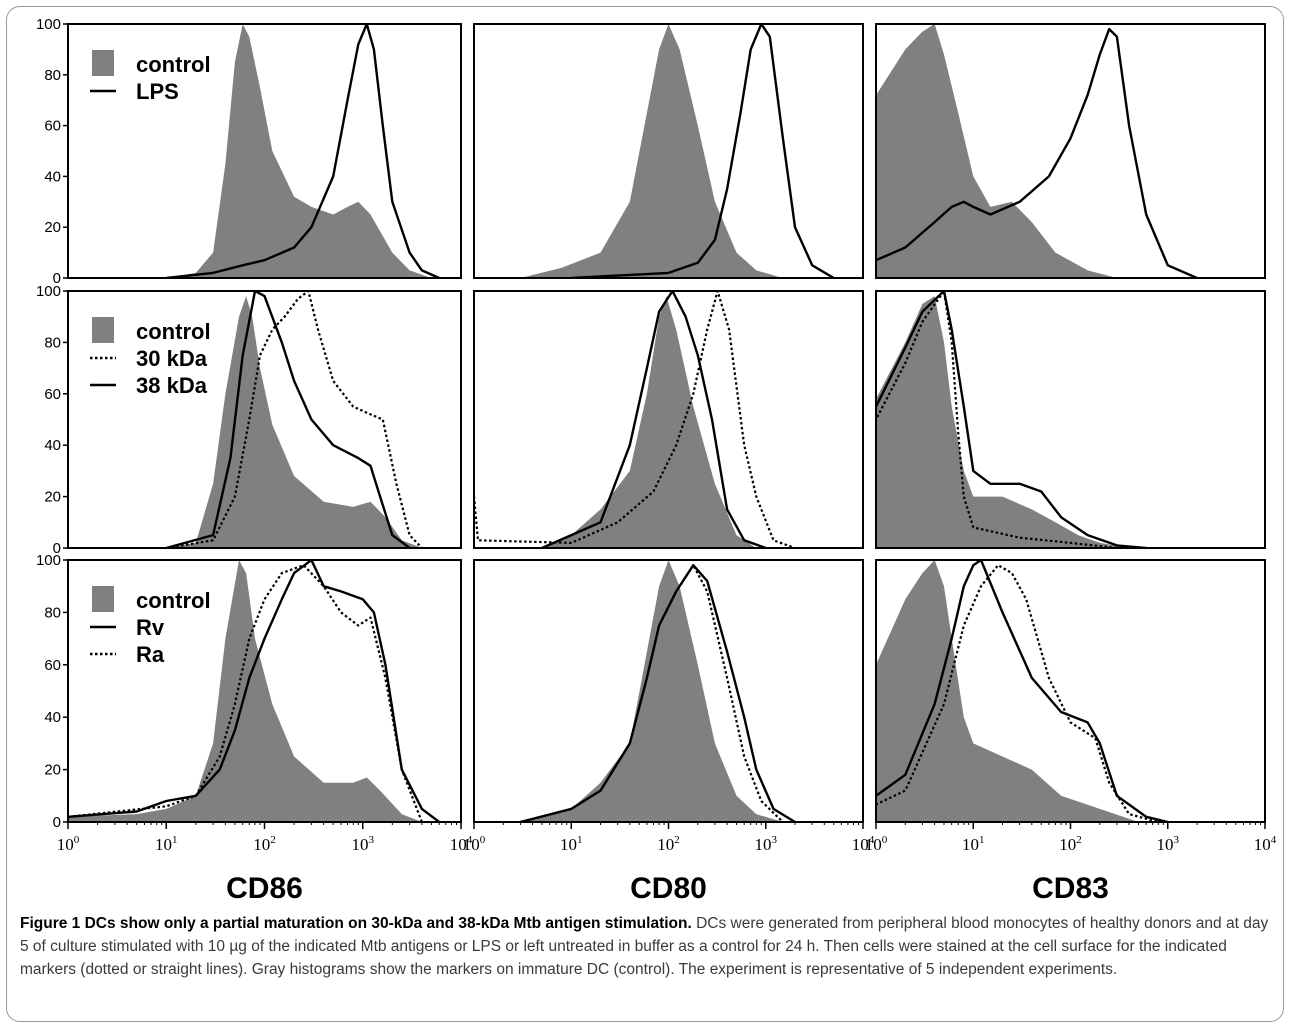 Image resolution: width=1290 pixels, height=1028 pixels. I want to click on legend-label: 38 kDa, so click(172, 385).